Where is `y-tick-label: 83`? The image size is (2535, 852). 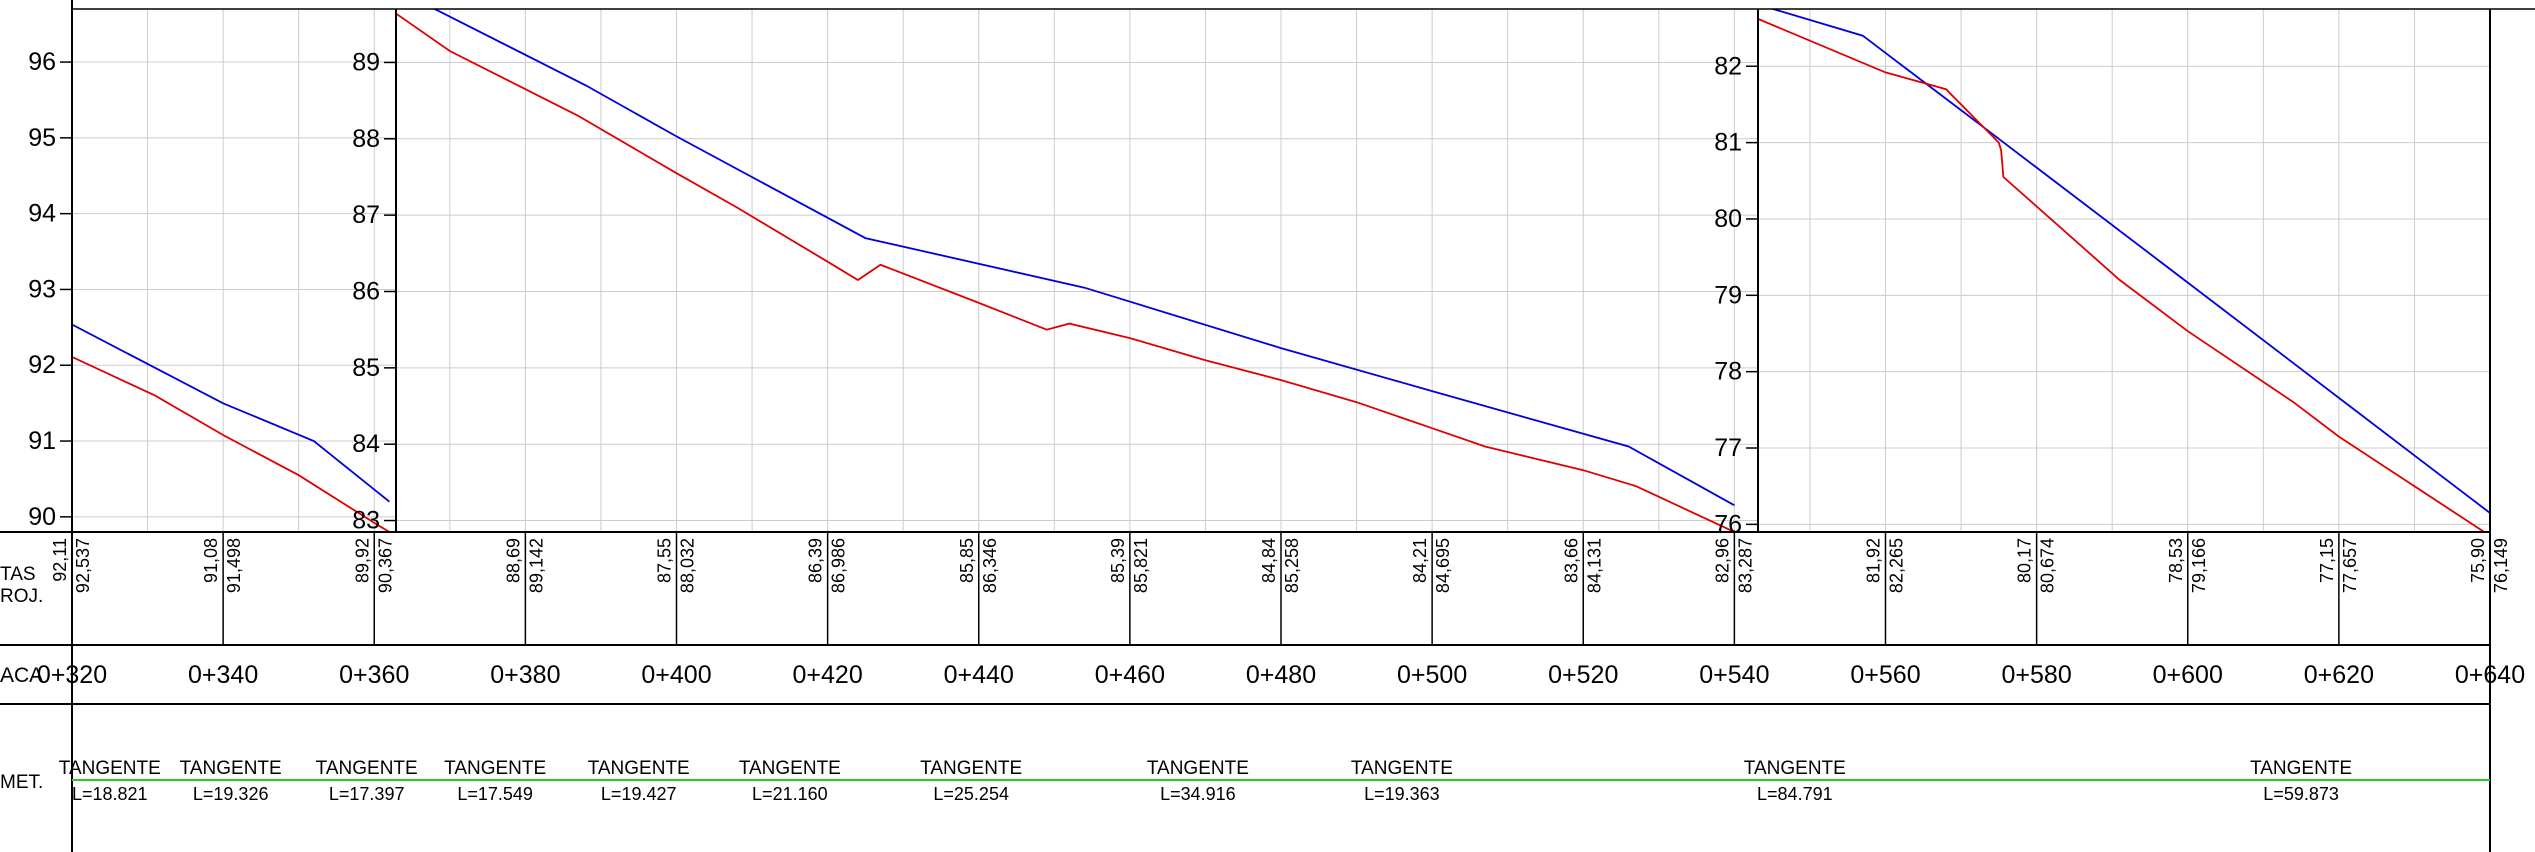
y-tick-label: 83 is located at coordinates (366, 521).